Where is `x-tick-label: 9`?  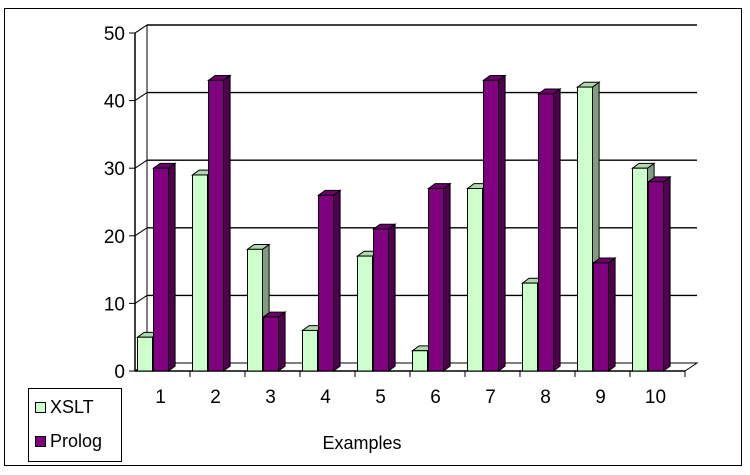 x-tick-label: 9 is located at coordinates (600, 397).